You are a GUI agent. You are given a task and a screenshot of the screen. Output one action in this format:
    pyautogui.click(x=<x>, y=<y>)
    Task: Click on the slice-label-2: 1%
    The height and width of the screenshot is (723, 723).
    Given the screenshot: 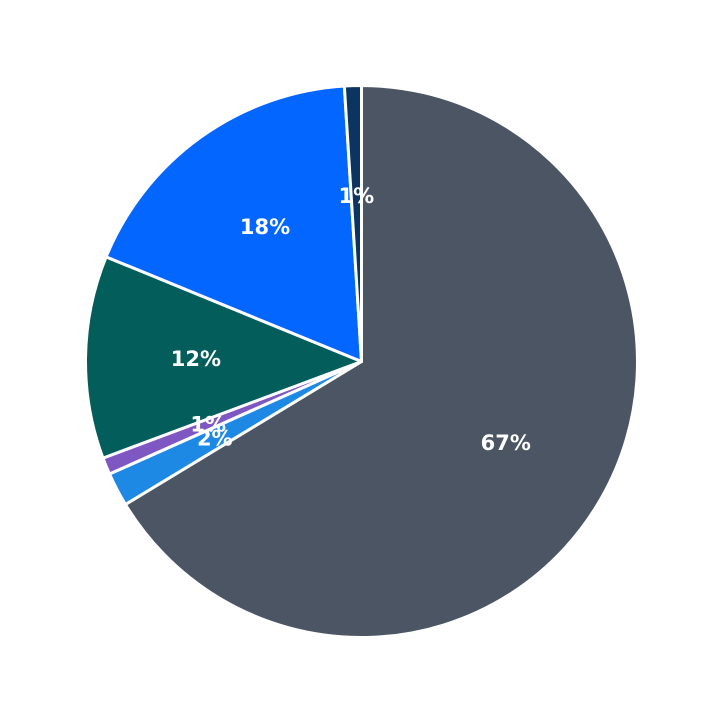 What is the action you would take?
    pyautogui.click(x=208, y=424)
    